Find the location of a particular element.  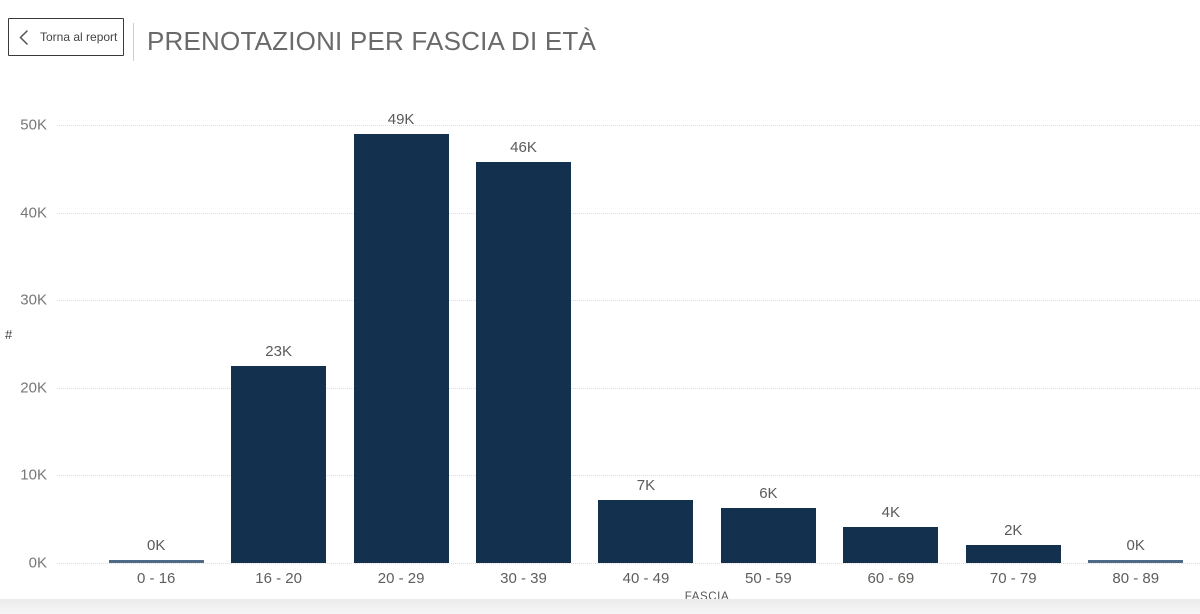

x-tick-label: 50 - 59 is located at coordinates (768, 578).